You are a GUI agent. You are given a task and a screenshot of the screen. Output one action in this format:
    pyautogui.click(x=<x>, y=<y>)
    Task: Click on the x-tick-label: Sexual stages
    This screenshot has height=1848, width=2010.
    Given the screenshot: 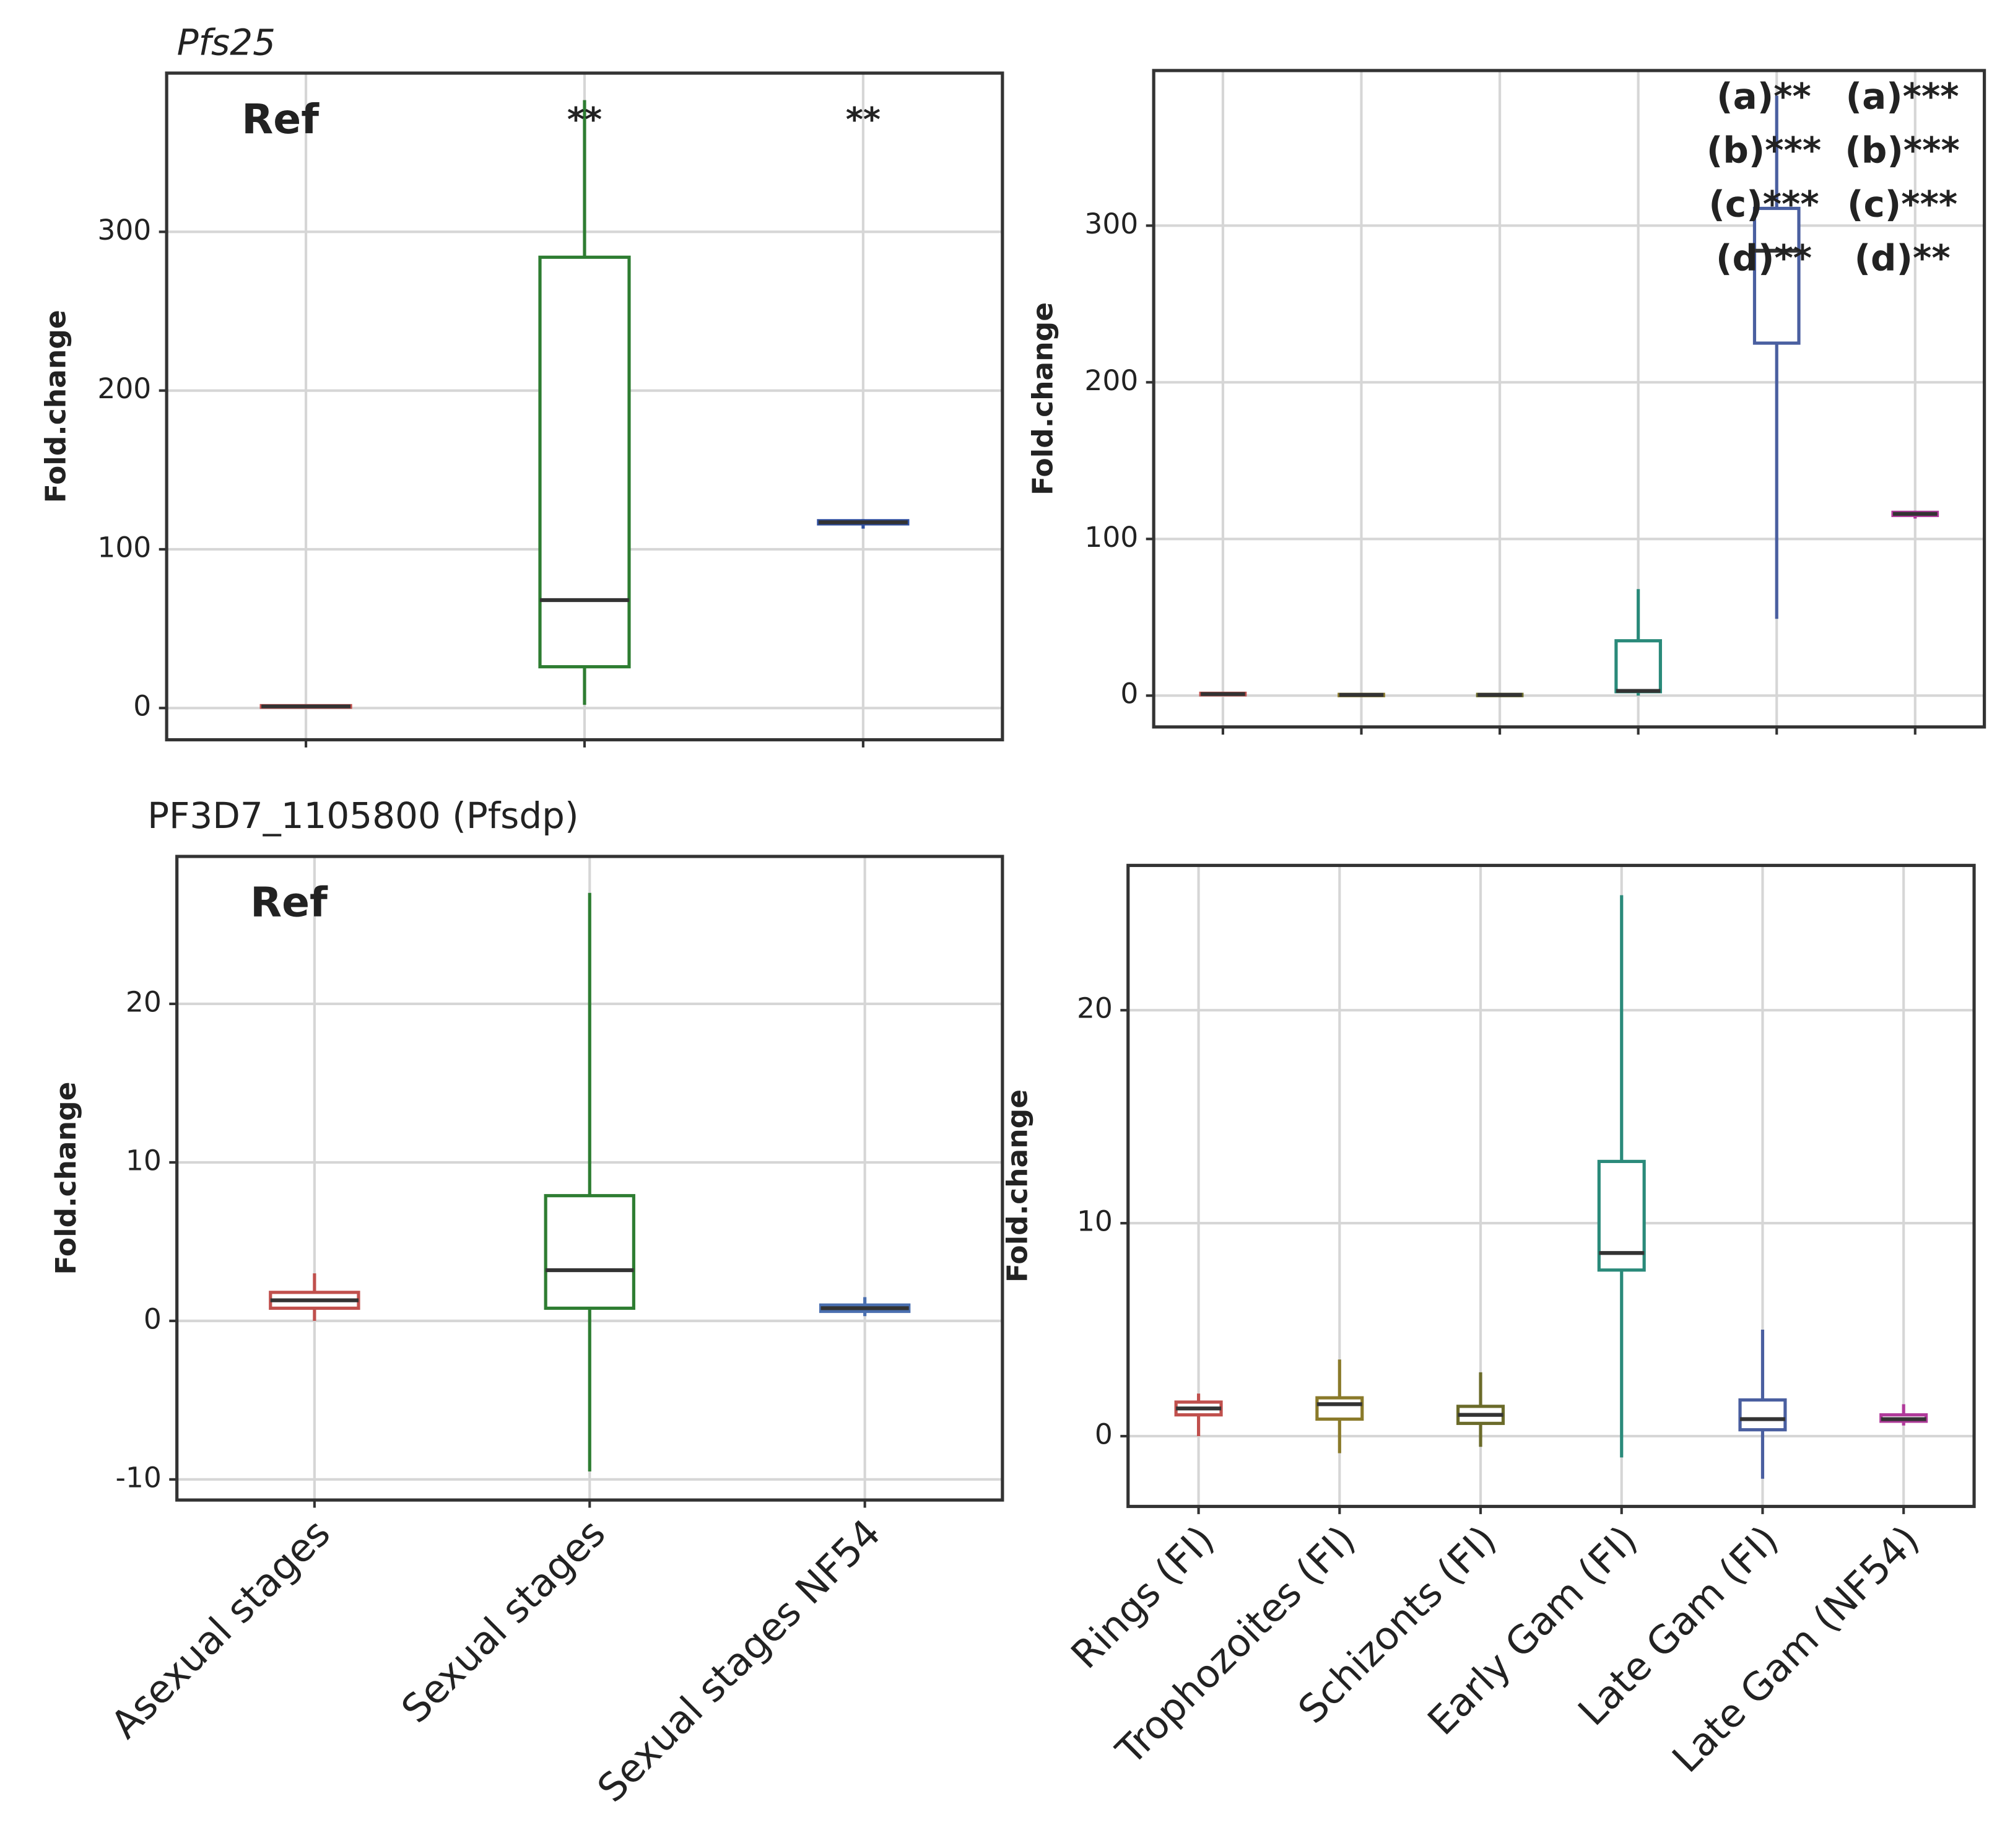 What is the action you would take?
    pyautogui.click(x=503, y=1621)
    